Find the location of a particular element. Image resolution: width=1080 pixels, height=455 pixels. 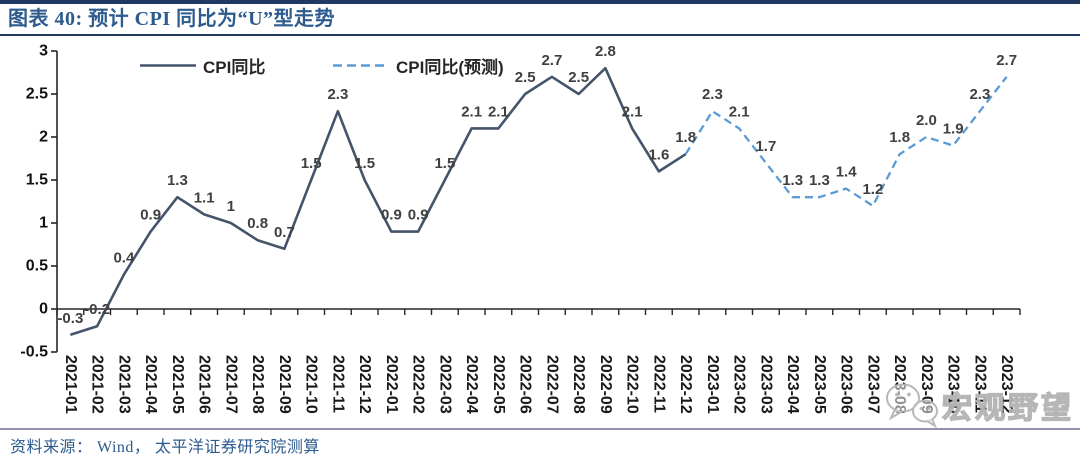

y-tick-label: 0.5 is located at coordinates (37, 266).